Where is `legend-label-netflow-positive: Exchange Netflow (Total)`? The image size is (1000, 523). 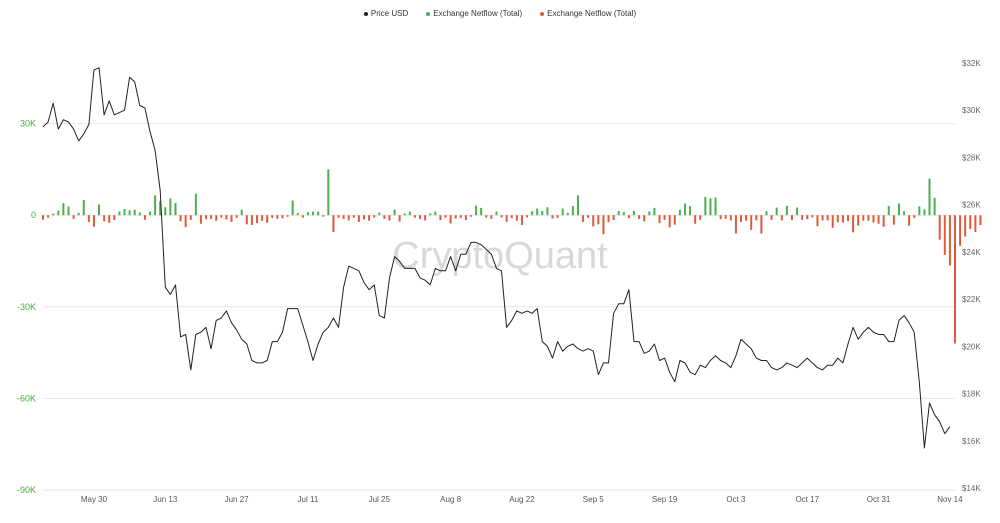 legend-label-netflow-positive: Exchange Netflow (Total) is located at coordinates (478, 13).